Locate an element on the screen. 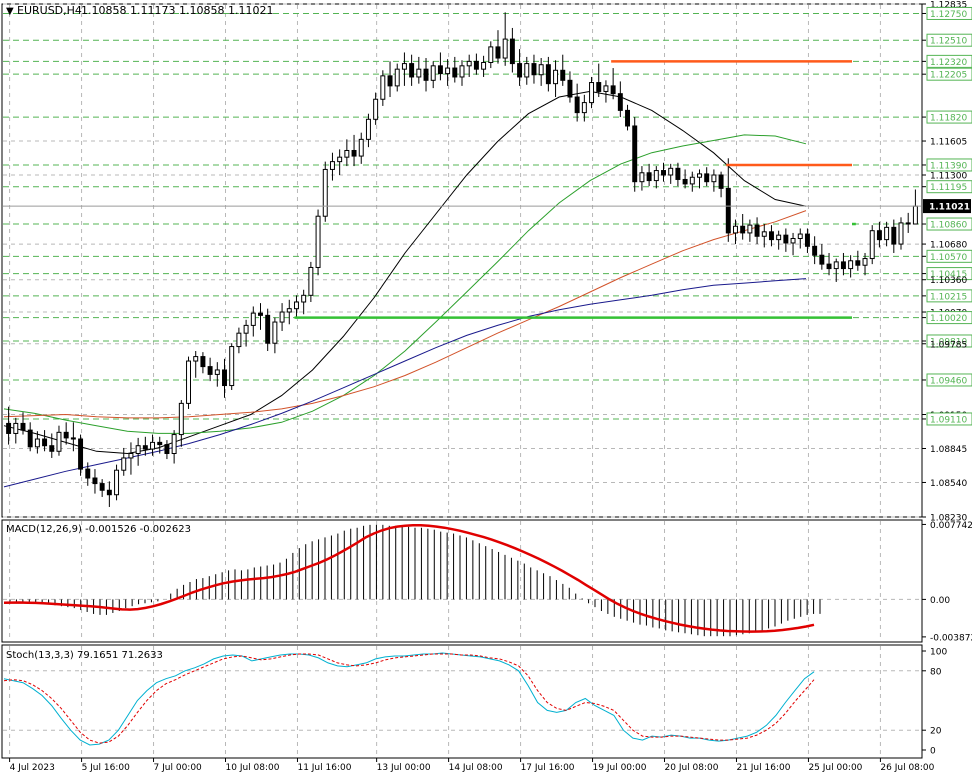  price-tick-label: 1.12750 is located at coordinates (949, 13).